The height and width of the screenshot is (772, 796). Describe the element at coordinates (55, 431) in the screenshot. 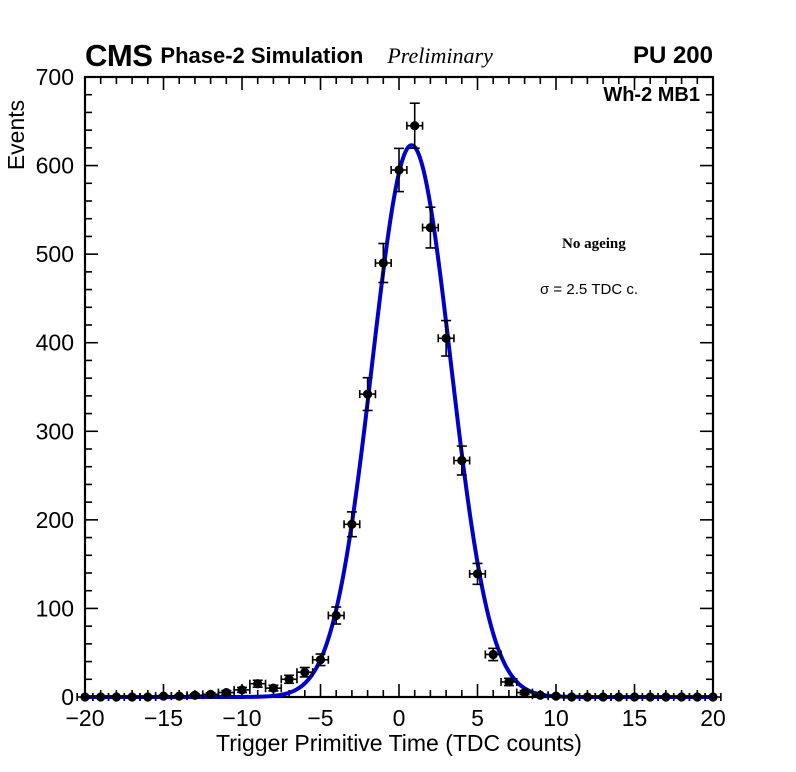

I see `svg-text: 300` at that location.